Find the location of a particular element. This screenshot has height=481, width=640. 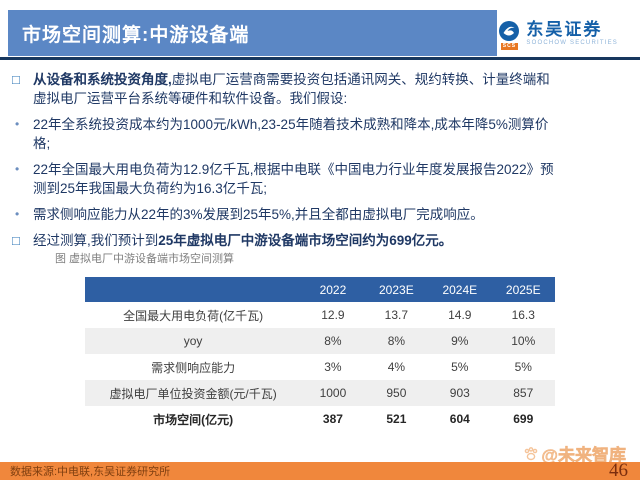

table-row: yoy 8% 8% 9% 10% is located at coordinates (320, 341).